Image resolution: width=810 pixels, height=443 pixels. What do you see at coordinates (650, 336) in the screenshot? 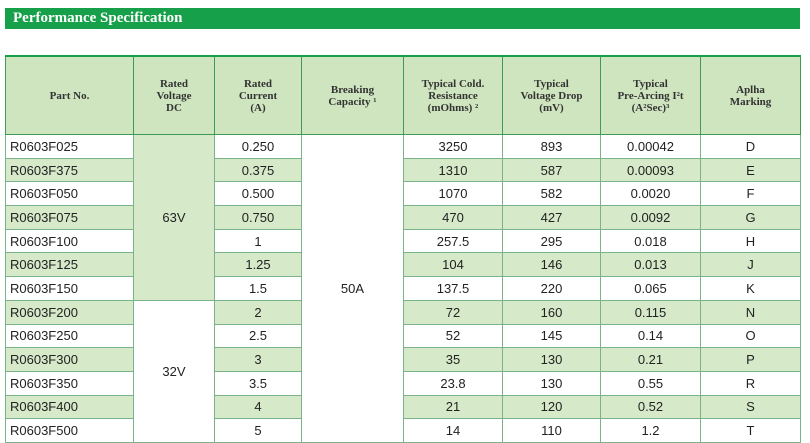
I see `cell: 0.14` at bounding box center [650, 336].